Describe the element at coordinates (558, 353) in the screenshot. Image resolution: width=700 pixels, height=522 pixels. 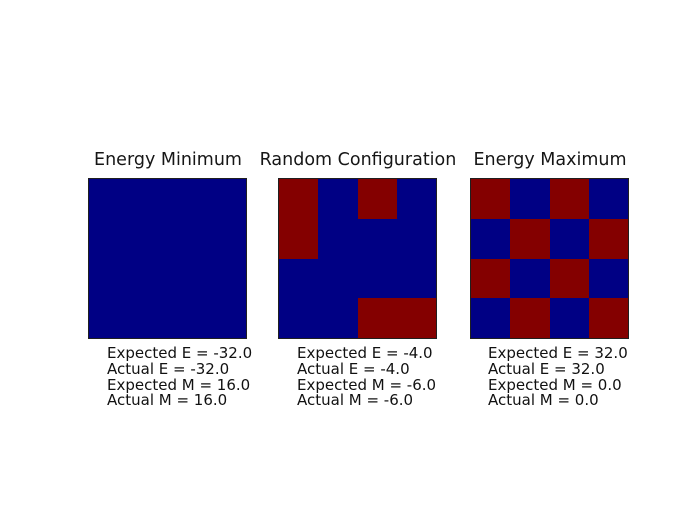
I see `stat-expected-e: Expected E = 32.0` at that location.